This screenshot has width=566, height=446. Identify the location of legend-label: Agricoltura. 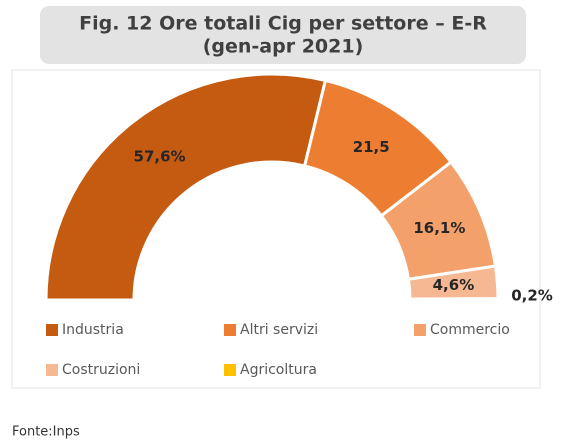
(278, 370).